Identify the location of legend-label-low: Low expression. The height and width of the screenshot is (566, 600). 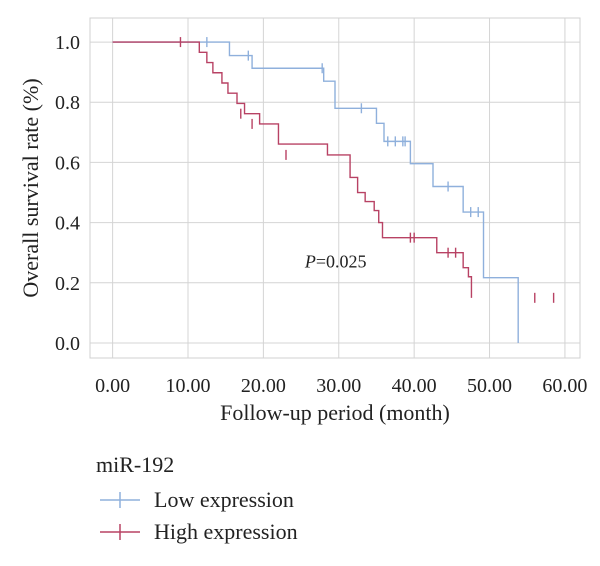
(224, 499).